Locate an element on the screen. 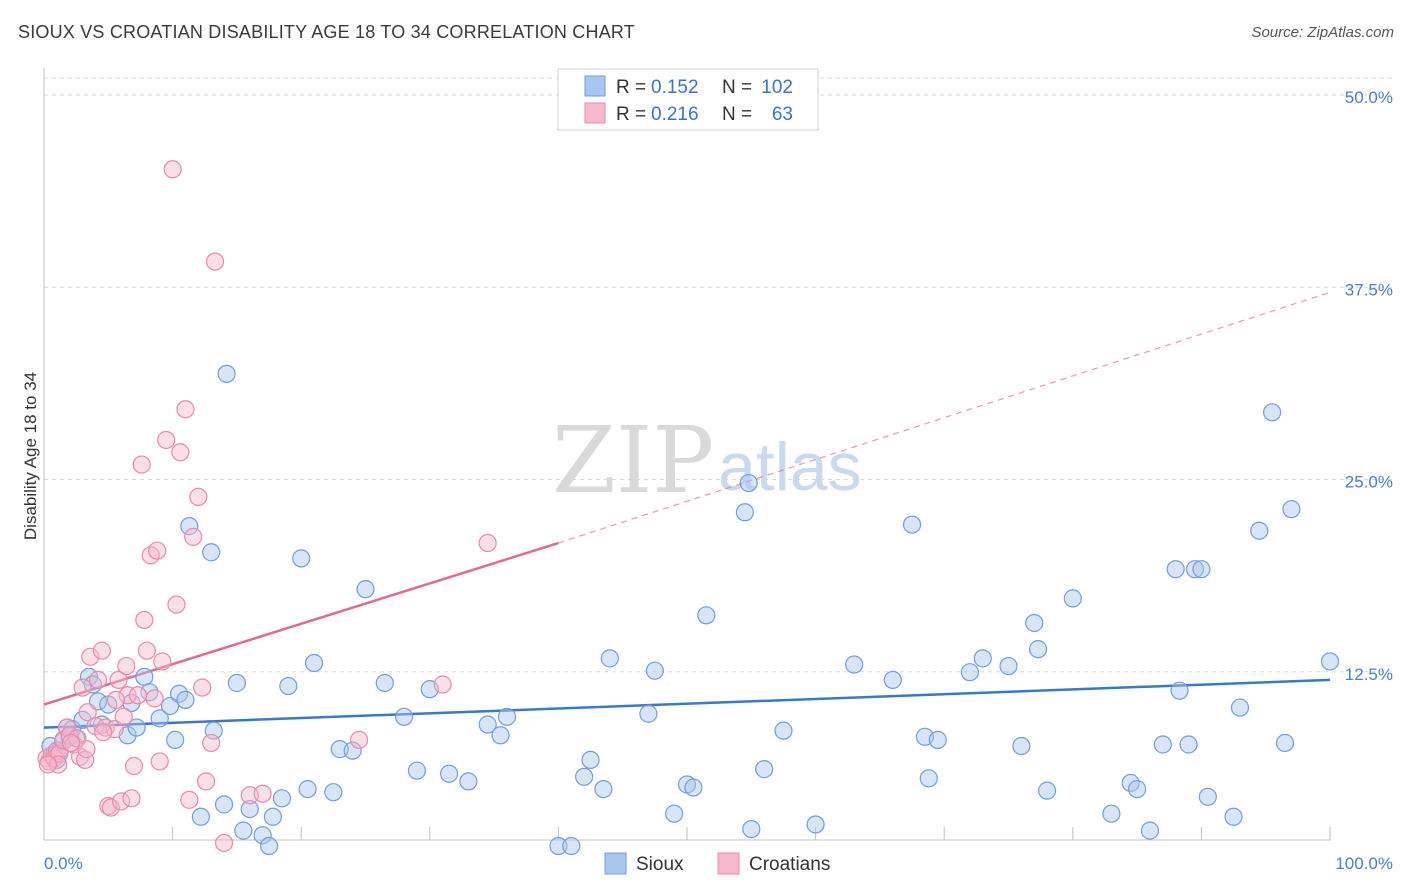 Image resolution: width=1406 pixels, height=892 pixels. legend-r-label-sioux: R = is located at coordinates (631, 87).